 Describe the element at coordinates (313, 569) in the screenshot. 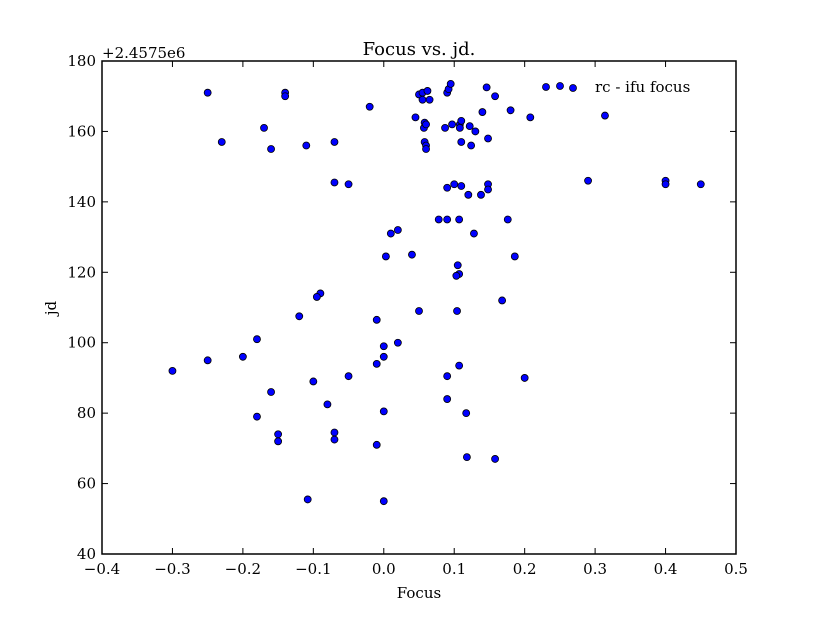

I see `x-tick-label: −0.1` at that location.